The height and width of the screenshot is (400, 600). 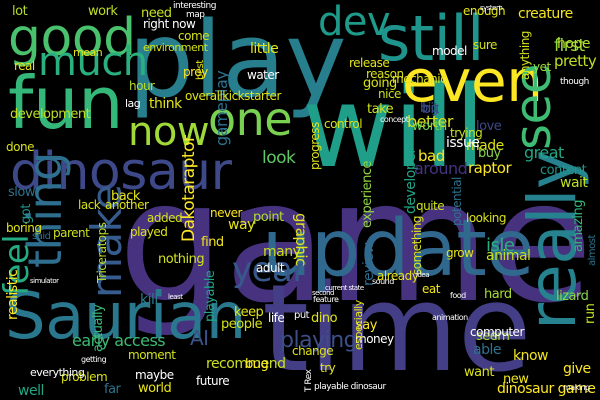 What do you see at coordinates (181, 259) in the screenshot?
I see `word: nothing` at bounding box center [181, 259].